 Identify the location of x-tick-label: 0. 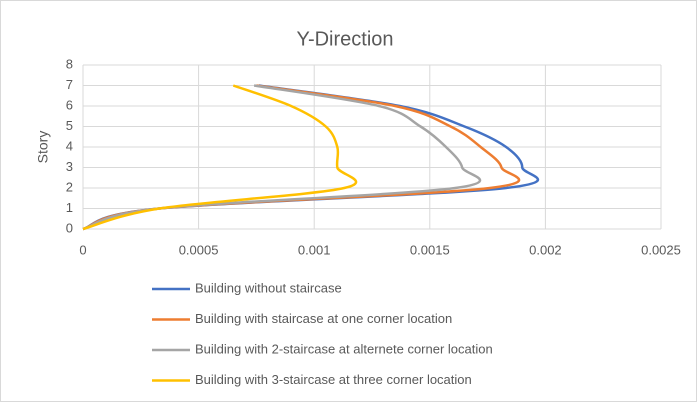
(82, 249).